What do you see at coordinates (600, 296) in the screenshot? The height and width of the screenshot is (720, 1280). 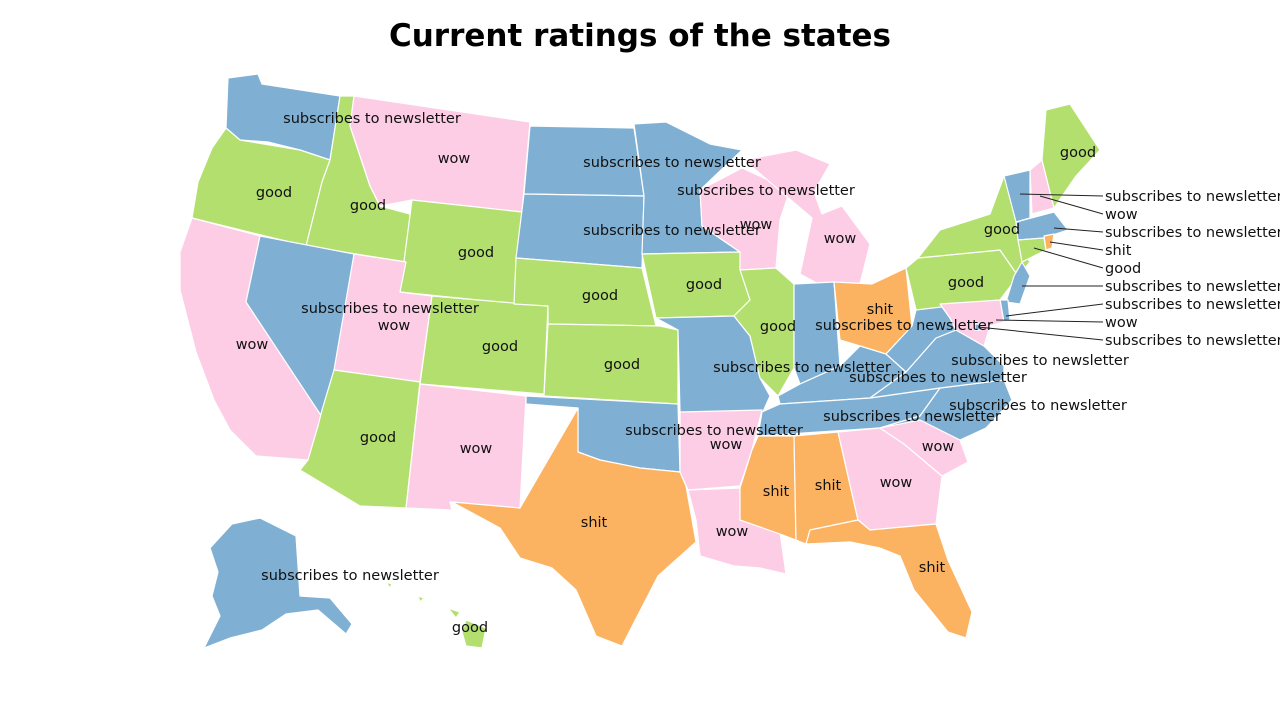 I see `state-label-ne: good` at bounding box center [600, 296].